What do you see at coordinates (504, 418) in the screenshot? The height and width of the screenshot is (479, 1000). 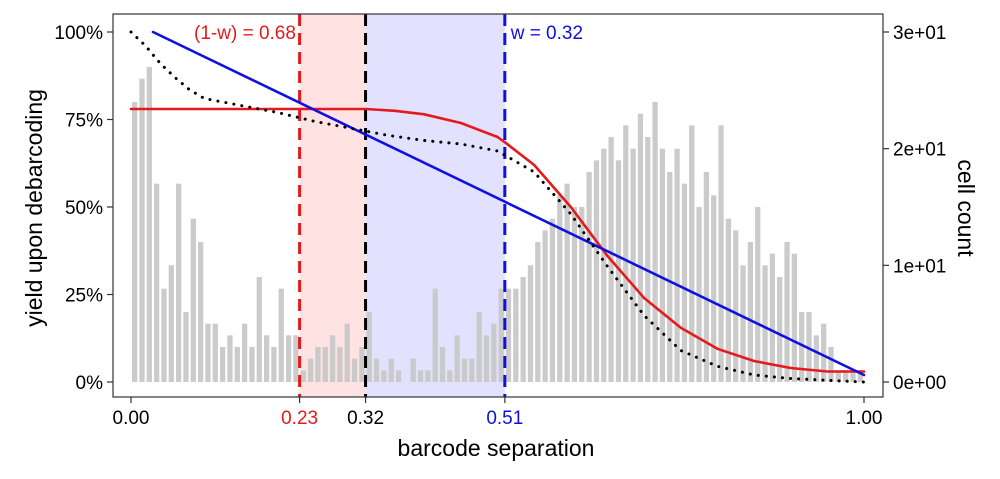 I see `x-tick-label: 0.51` at bounding box center [504, 418].